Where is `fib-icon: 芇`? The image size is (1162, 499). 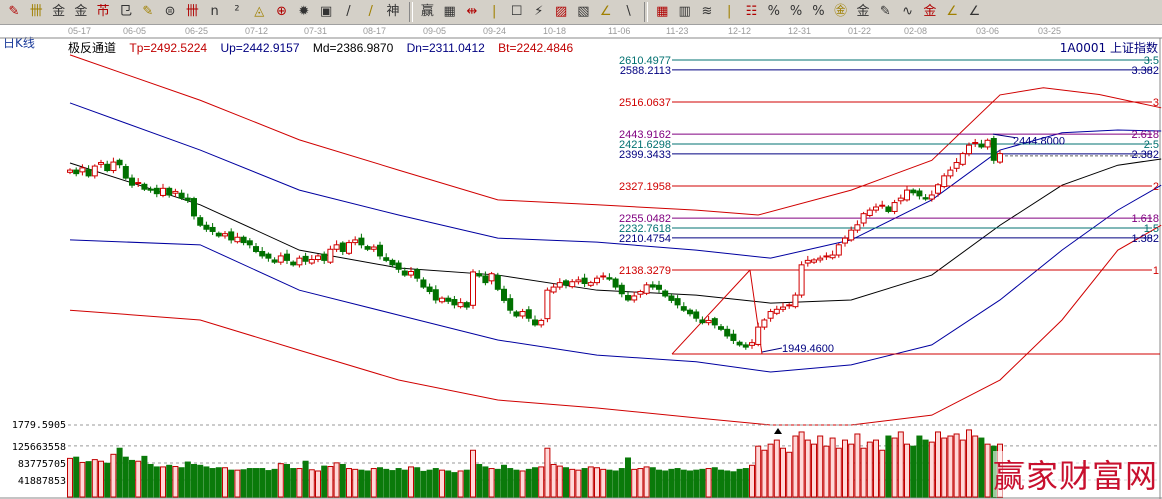
fib-icon: 芇 is located at coordinates (103, 11).